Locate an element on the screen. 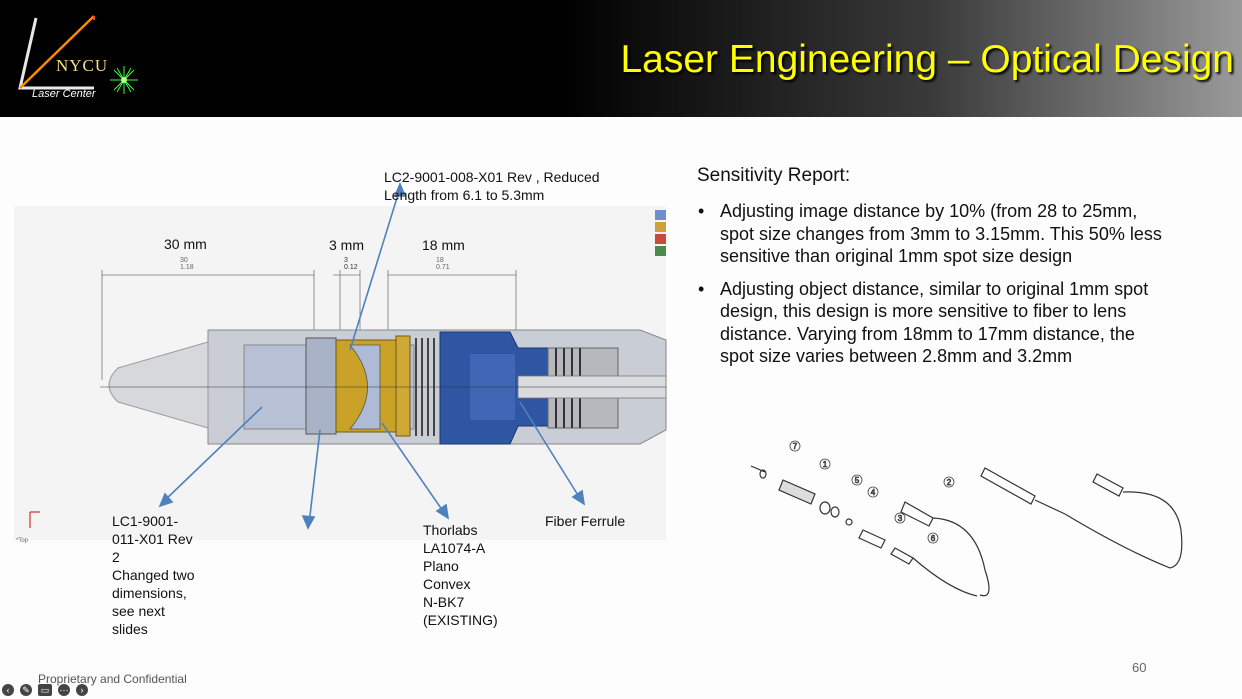  page-number: 60 is located at coordinates (1139, 667).